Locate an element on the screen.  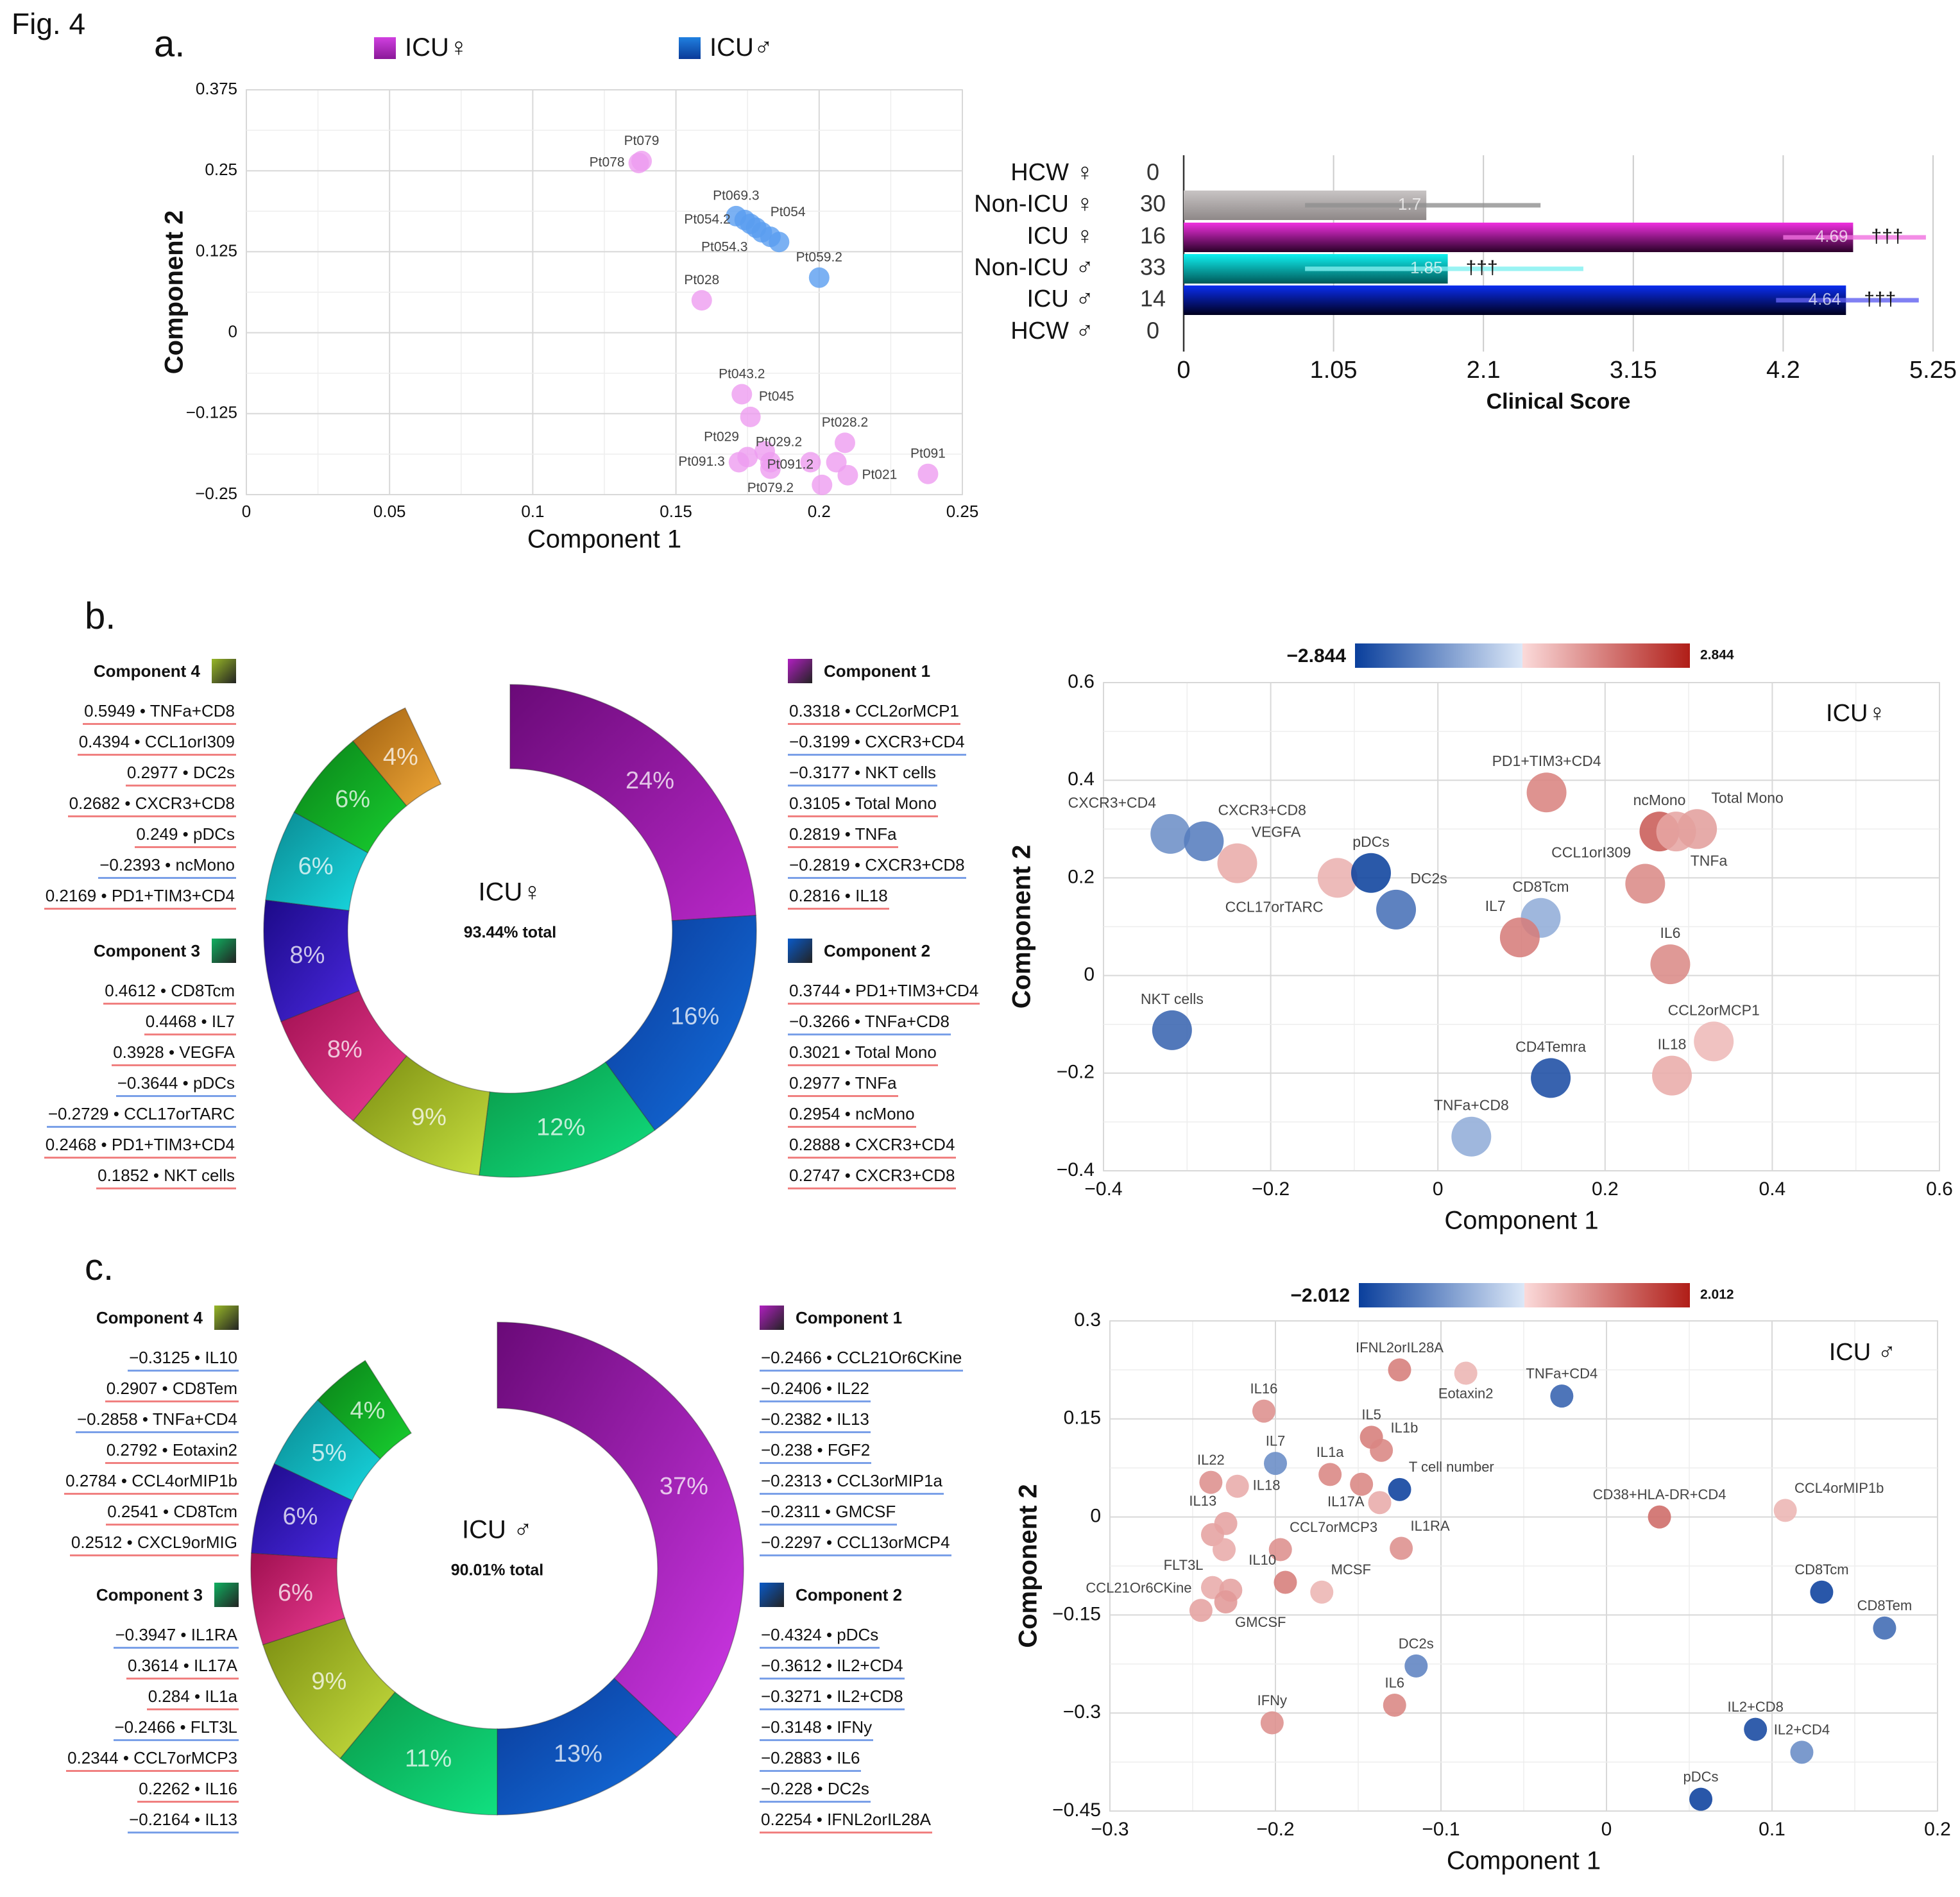
loading-text: −0.4324 • pDCs is located at coordinates (820, 1637).